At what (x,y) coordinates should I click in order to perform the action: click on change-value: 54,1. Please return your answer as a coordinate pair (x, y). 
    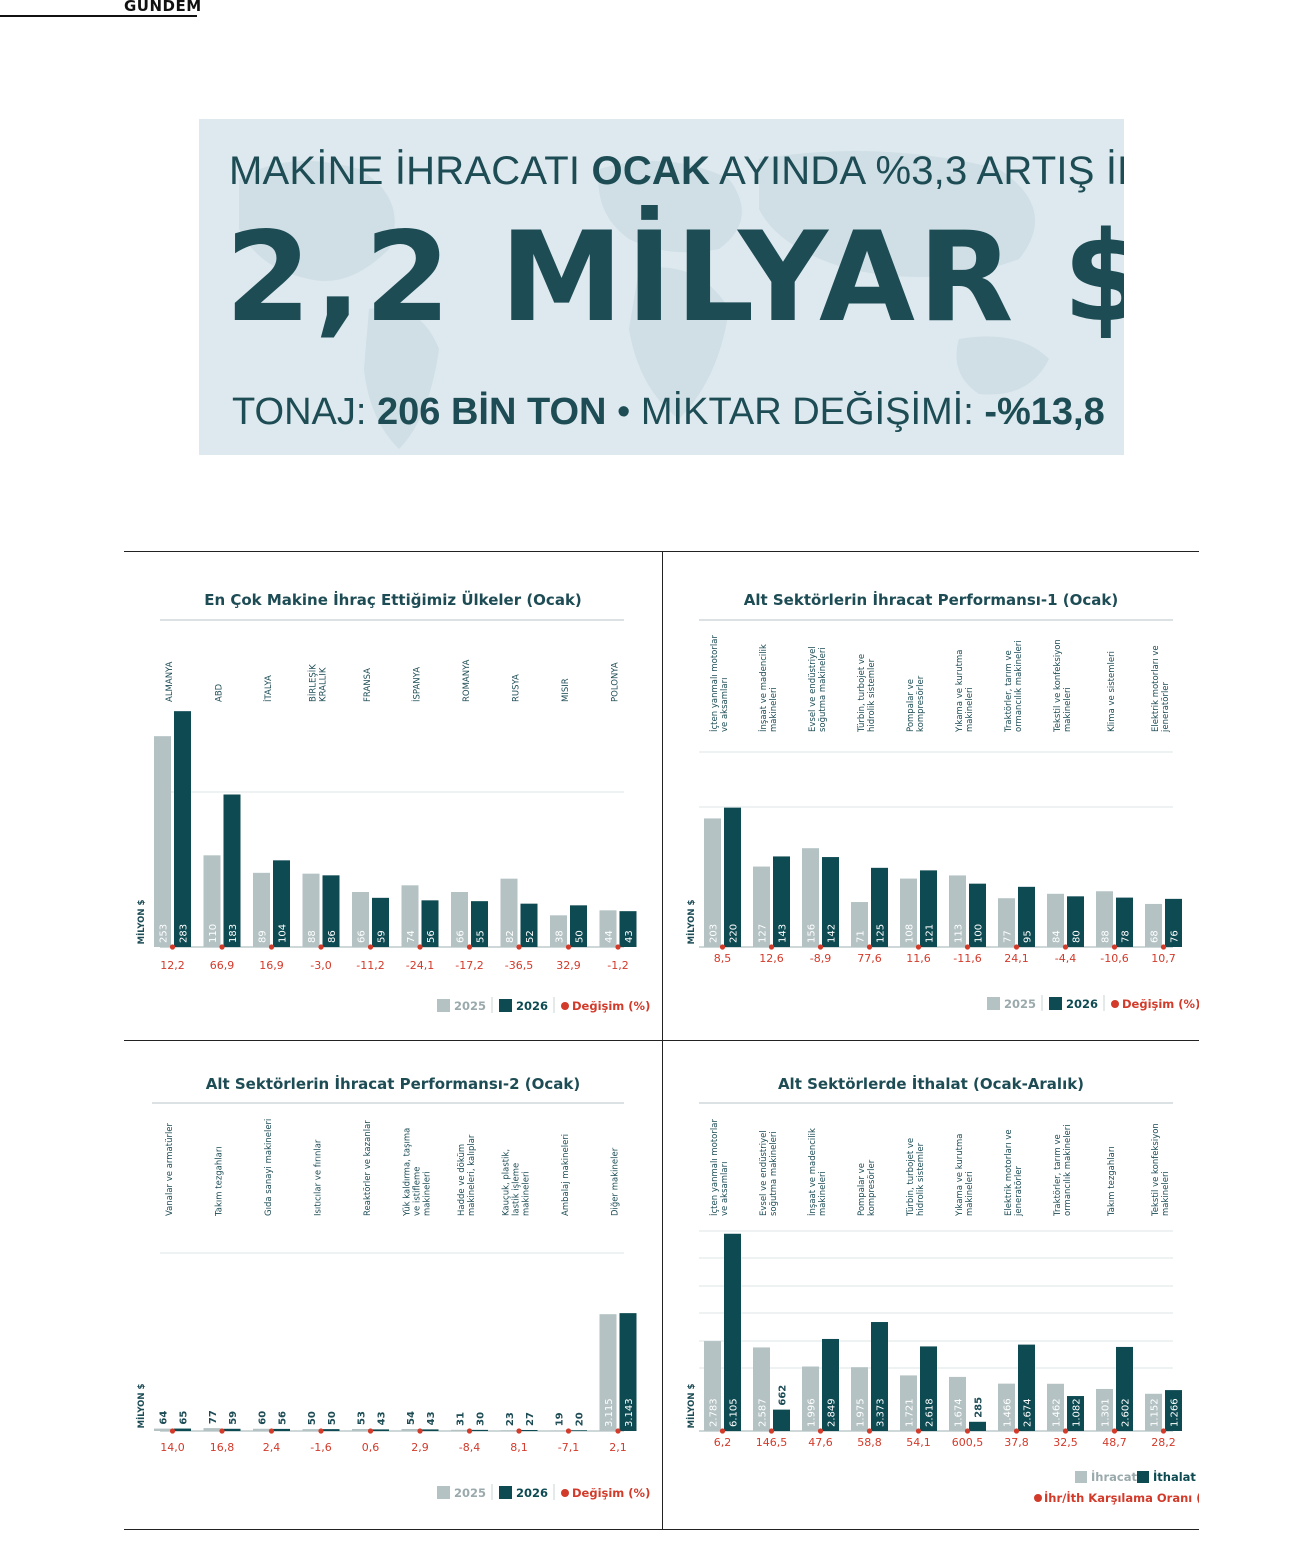
    Looking at the image, I should click on (918, 1442).